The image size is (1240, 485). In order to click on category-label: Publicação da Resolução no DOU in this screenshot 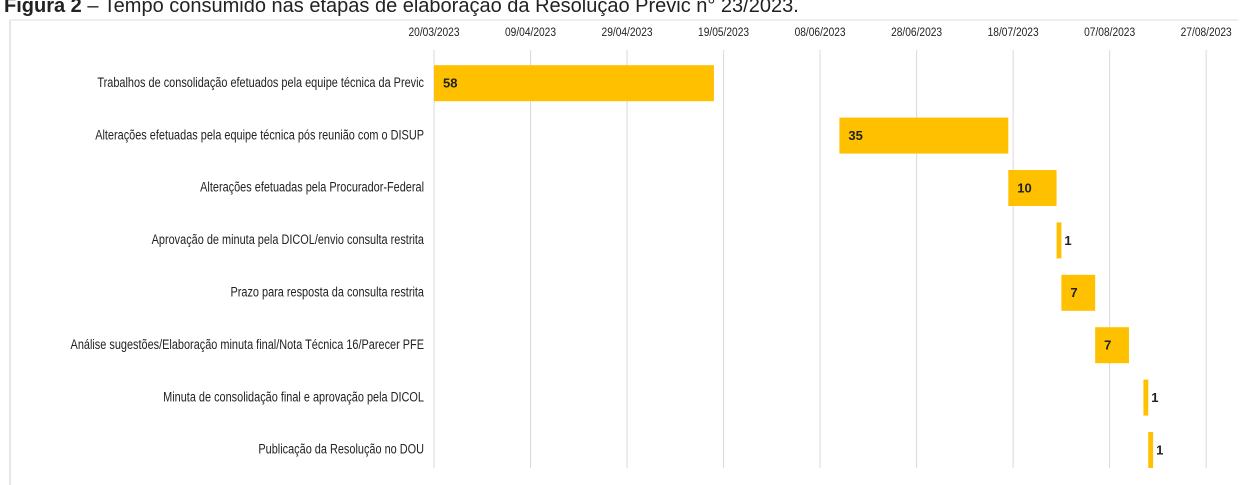, I will do `click(341, 449)`.